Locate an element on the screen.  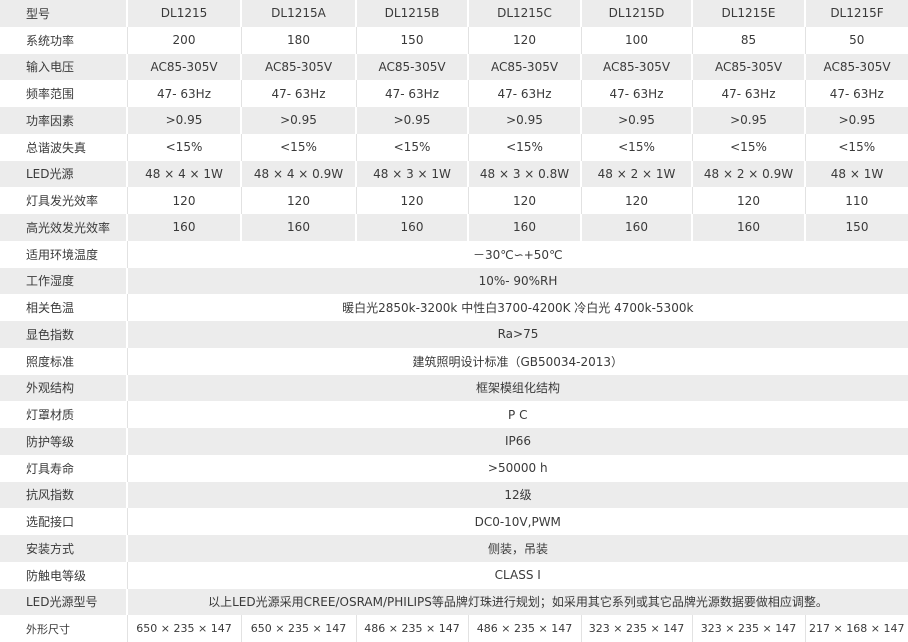
table-row: 照度标准 建筑照明设计标准（GB50034-2013） is located at coordinates (454, 361).